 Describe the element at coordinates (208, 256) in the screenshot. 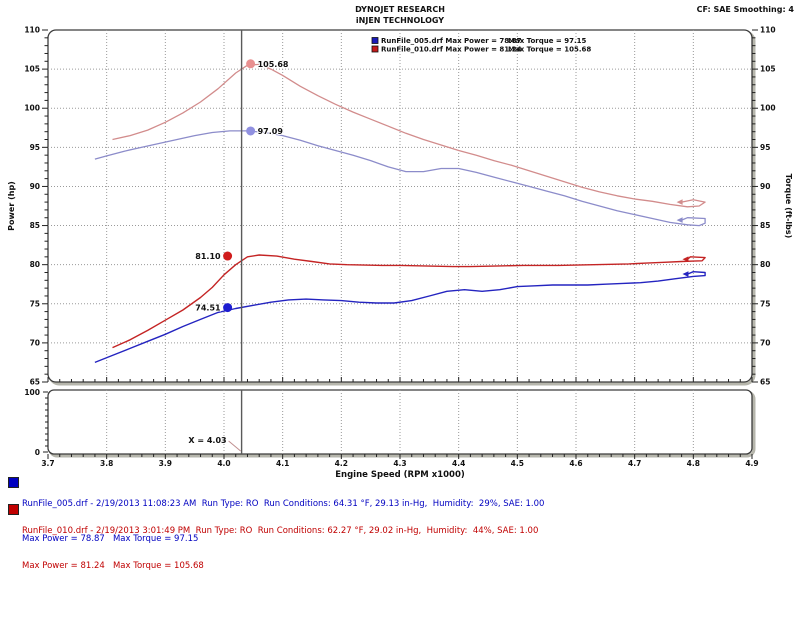

I see `cursor-value-label: 81.10` at that location.